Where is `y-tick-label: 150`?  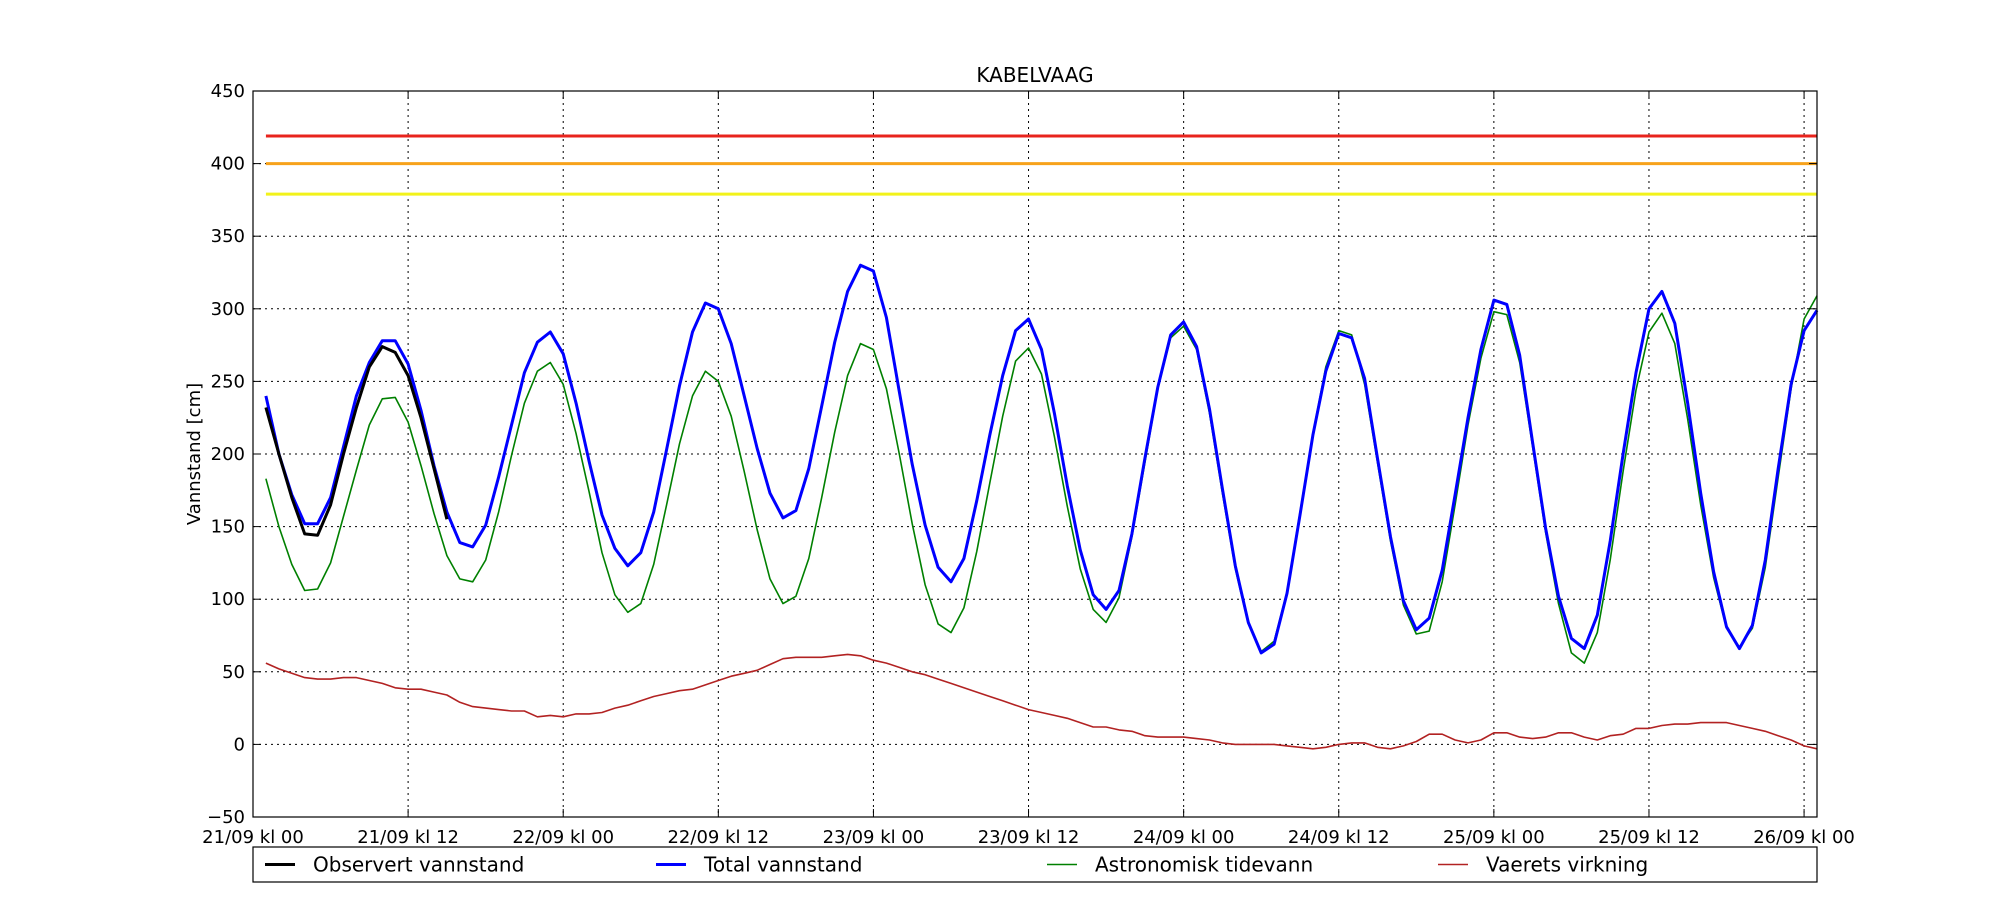 y-tick-label: 150 is located at coordinates (228, 527).